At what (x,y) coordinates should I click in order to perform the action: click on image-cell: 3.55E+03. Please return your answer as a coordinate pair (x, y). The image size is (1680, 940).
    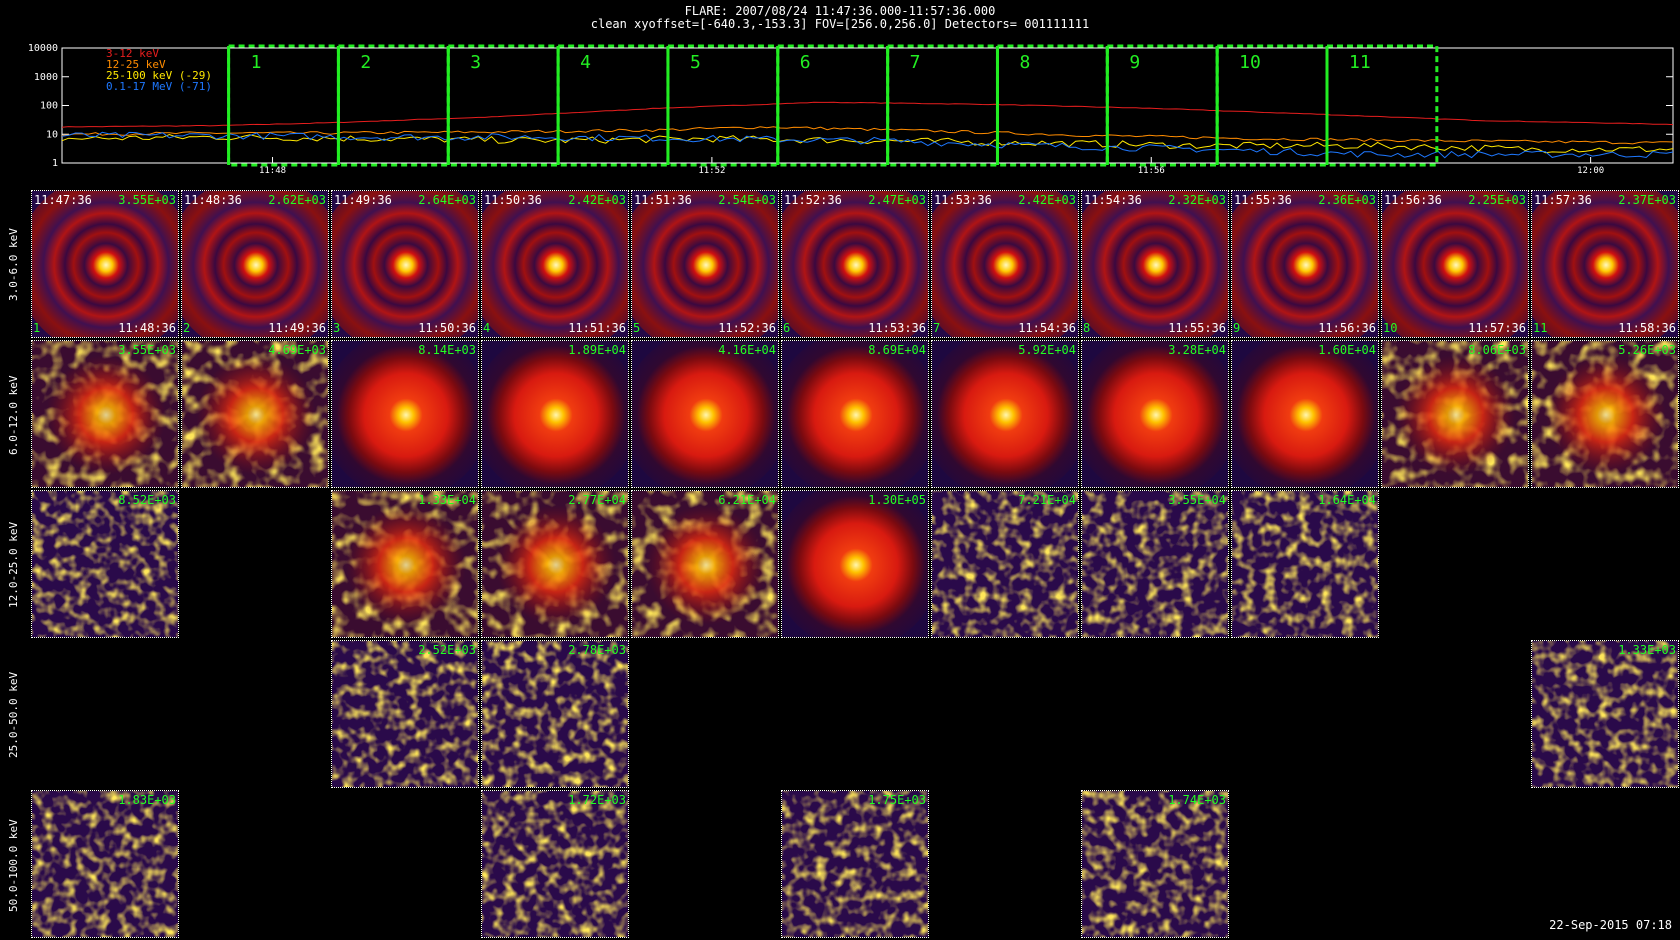
    Looking at the image, I should click on (105, 414).